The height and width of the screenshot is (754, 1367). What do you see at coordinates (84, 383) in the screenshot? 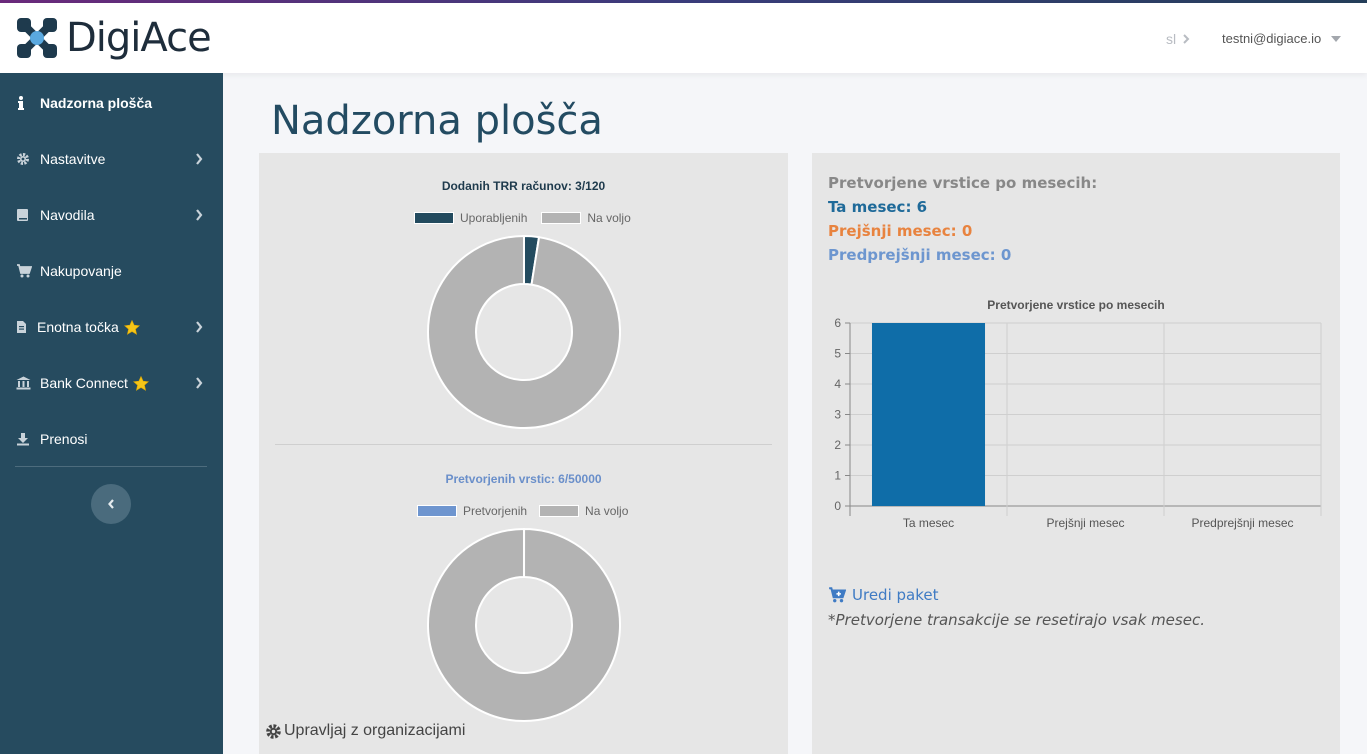
I see `sidebar-item-label: Bank Connect` at bounding box center [84, 383].